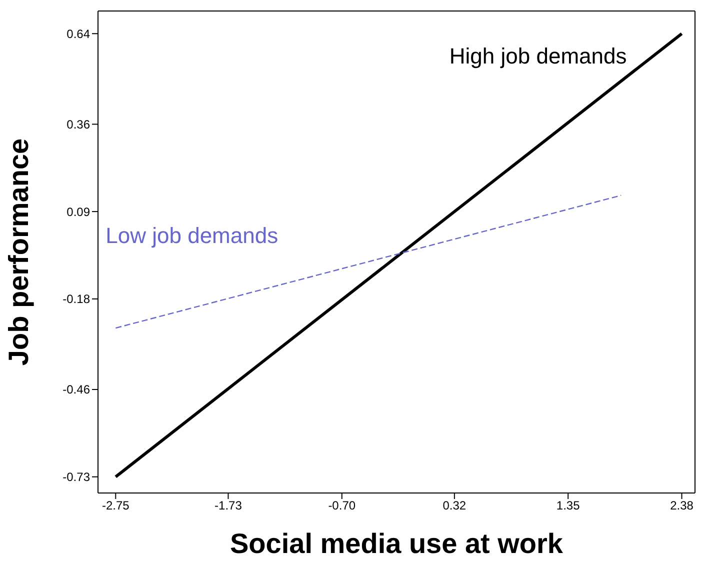  I want to click on x-tick-label: -2.75, so click(116, 505).